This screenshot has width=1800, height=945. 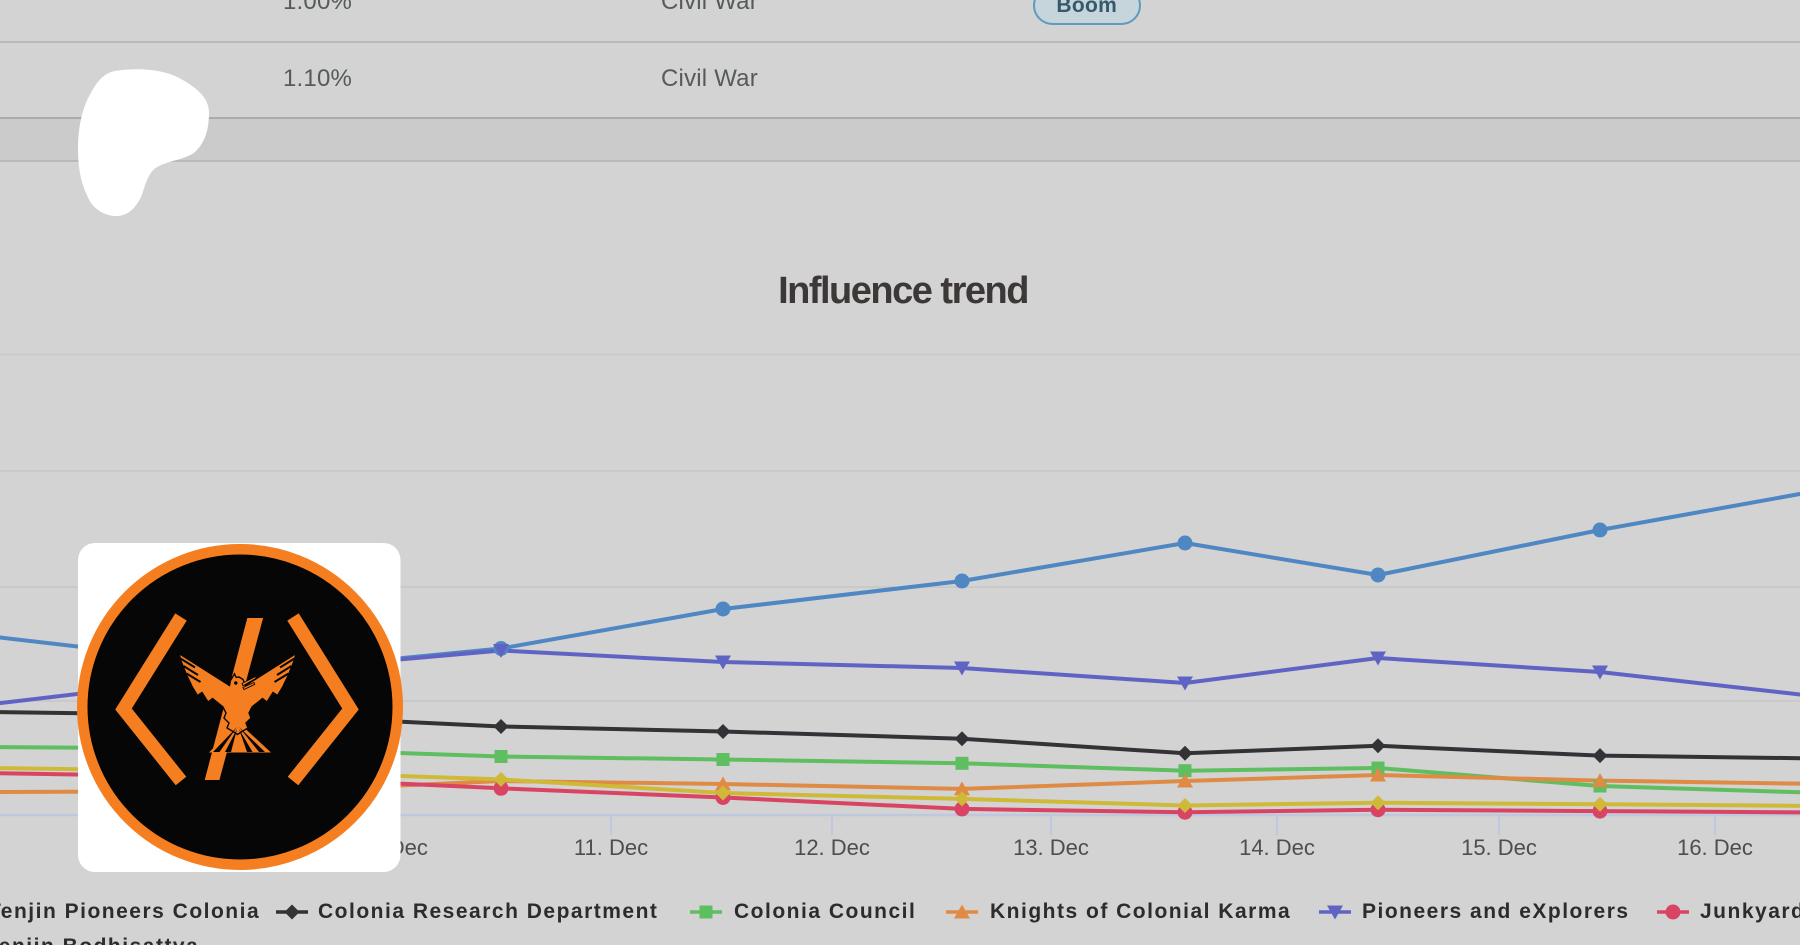 What do you see at coordinates (1750, 911) in the screenshot?
I see `svg-text: Junkyard Dogs` at bounding box center [1750, 911].